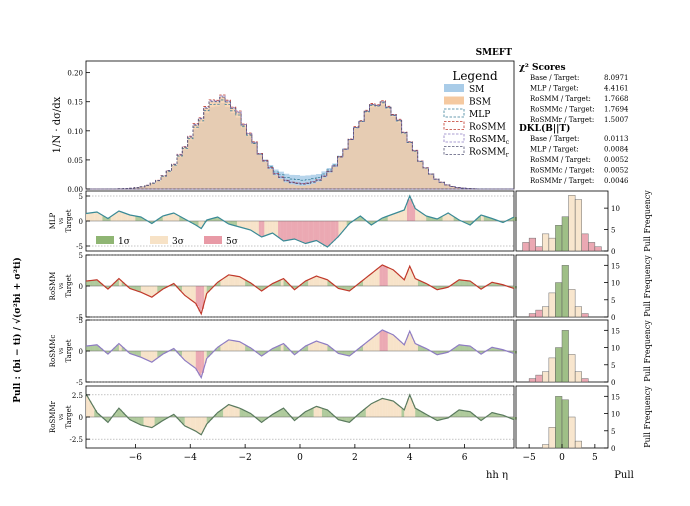 The height and width of the screenshot is (506, 690). I want to click on y-tick-label: 0.05, so click(75, 161).